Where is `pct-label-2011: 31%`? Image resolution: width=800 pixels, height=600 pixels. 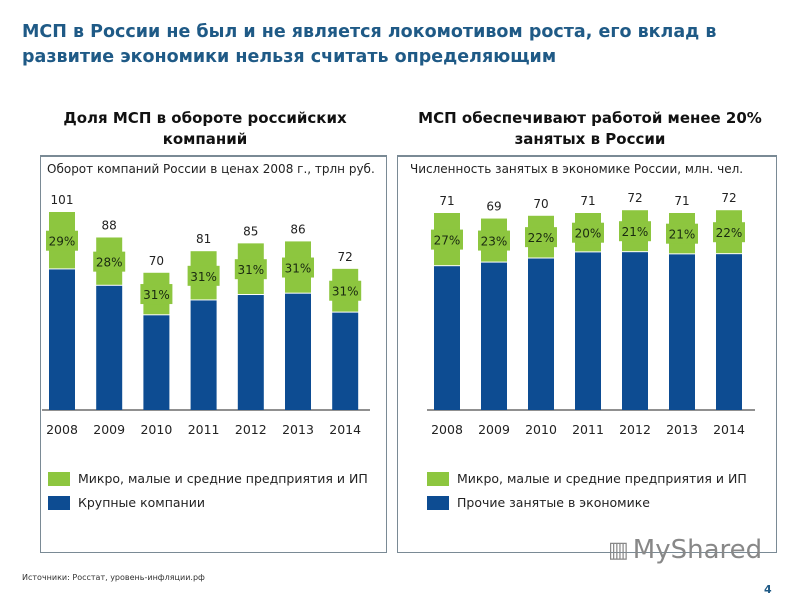
pct-label-2011: 31% is located at coordinates (203, 277).